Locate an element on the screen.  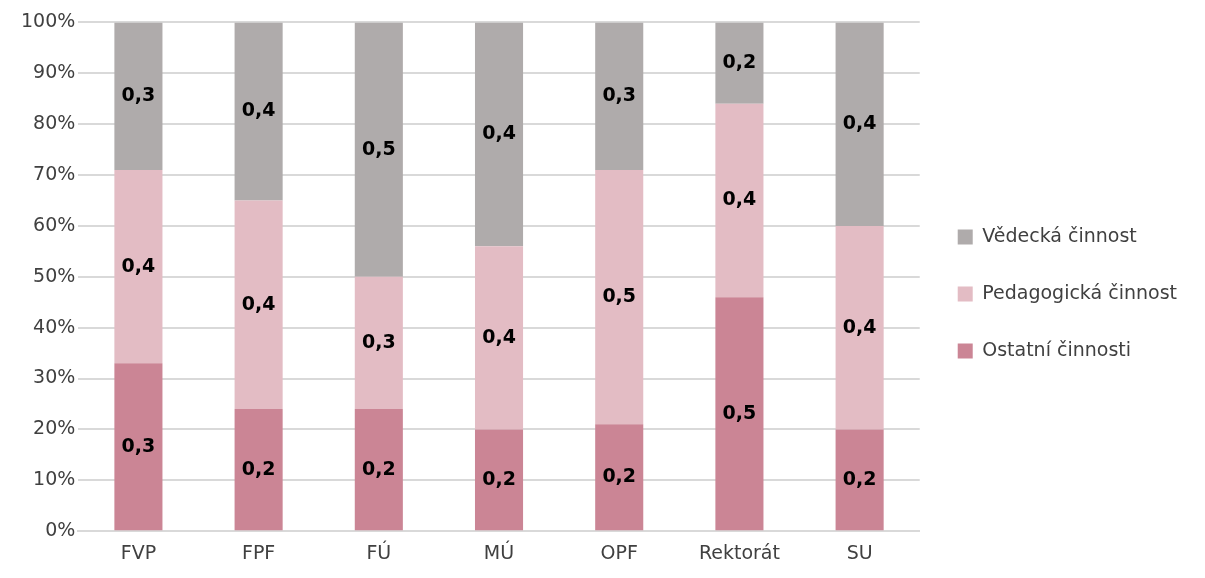
y-tick-label: 40% is located at coordinates (54, 325).